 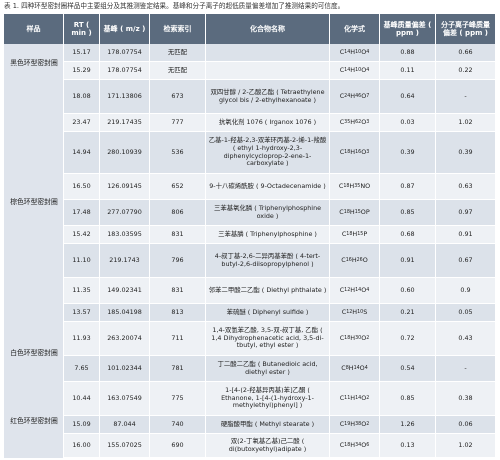 What do you see at coordinates (466, 398) in the screenshot?
I see `mol-error-cell: 0.38` at bounding box center [466, 398].